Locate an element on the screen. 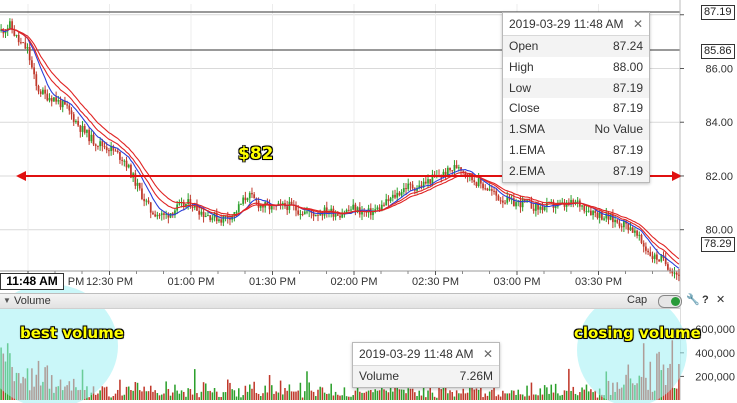 Image resolution: width=737 pixels, height=403 pixels. vol-y-tick-label: 200,000 is located at coordinates (715, 377).